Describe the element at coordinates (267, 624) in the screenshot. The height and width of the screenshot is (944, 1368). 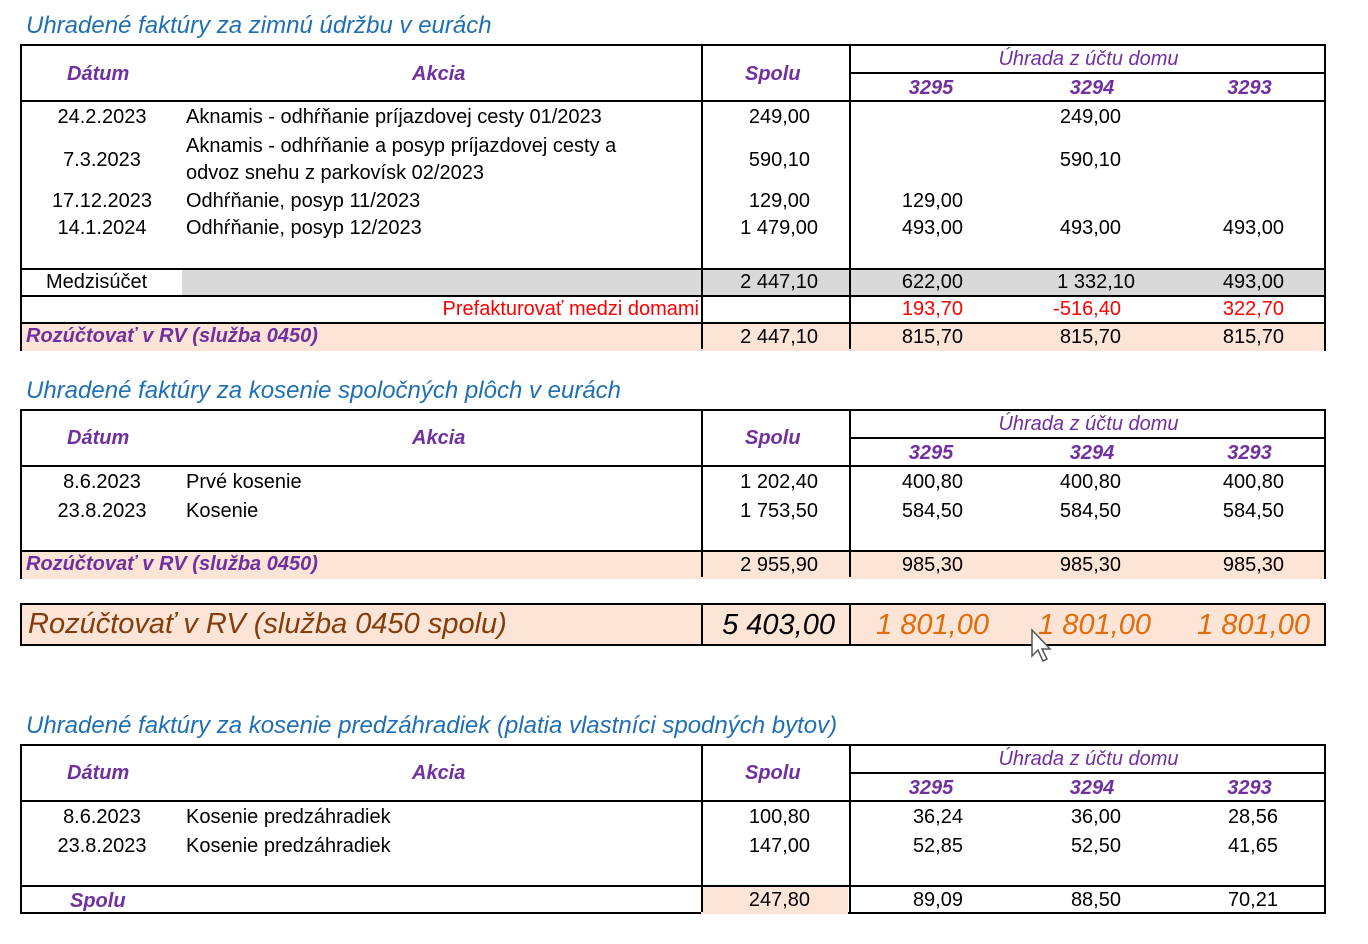
I see `grand-total-label: Rozúčtovať v RV (služba 0450 spolu)` at that location.